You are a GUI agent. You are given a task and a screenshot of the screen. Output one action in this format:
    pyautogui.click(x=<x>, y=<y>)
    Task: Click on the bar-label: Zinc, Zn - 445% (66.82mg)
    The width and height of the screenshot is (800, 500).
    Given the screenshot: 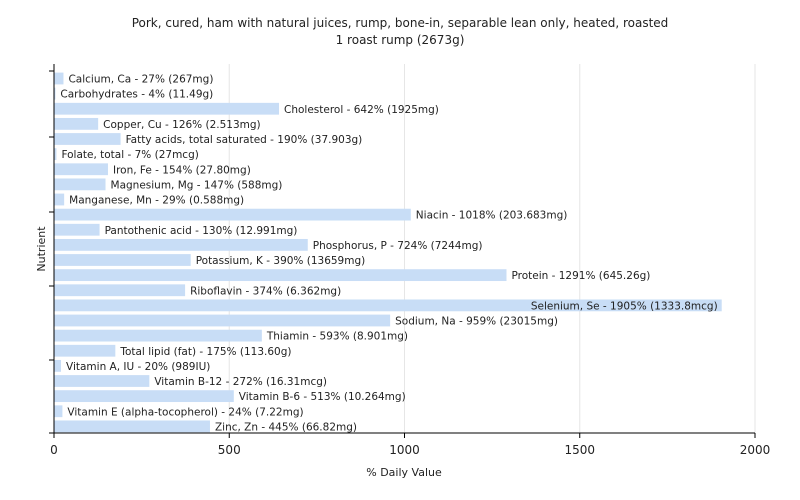 What is the action you would take?
    pyautogui.click(x=286, y=427)
    